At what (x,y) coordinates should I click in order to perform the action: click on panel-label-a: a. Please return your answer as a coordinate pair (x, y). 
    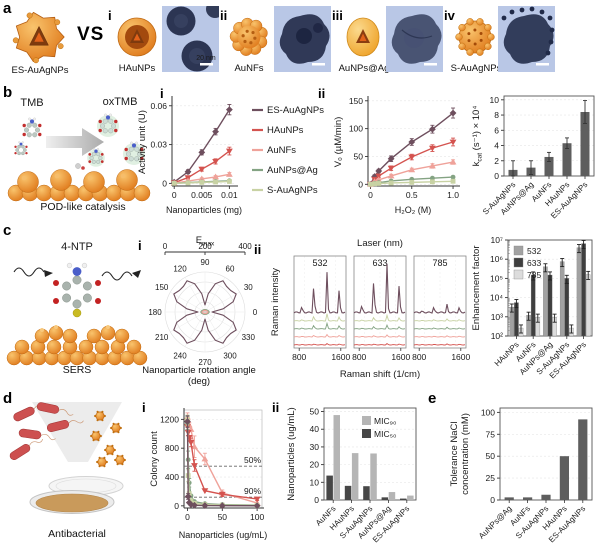
    Looking at the image, I should click on (7, 8).